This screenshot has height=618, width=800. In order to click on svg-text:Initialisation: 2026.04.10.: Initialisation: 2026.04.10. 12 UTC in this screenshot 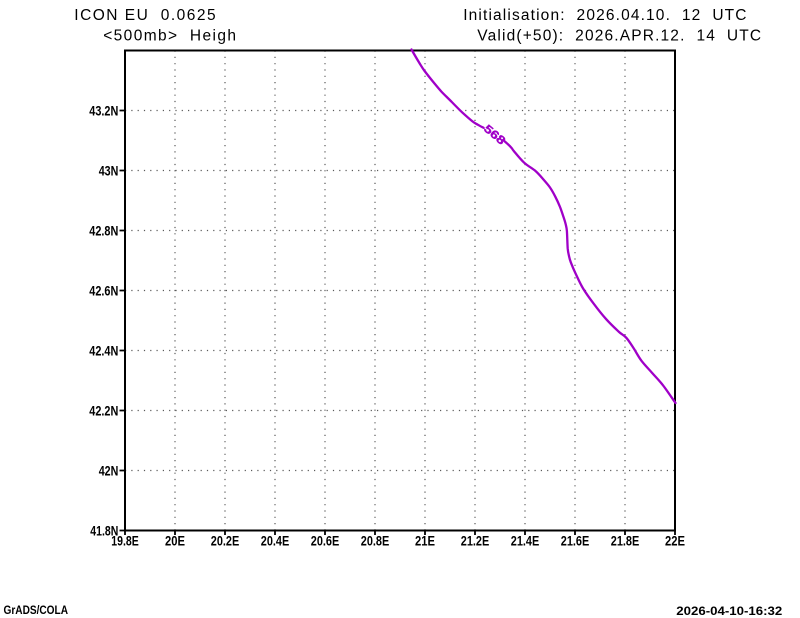, I will do `click(605, 15)`.